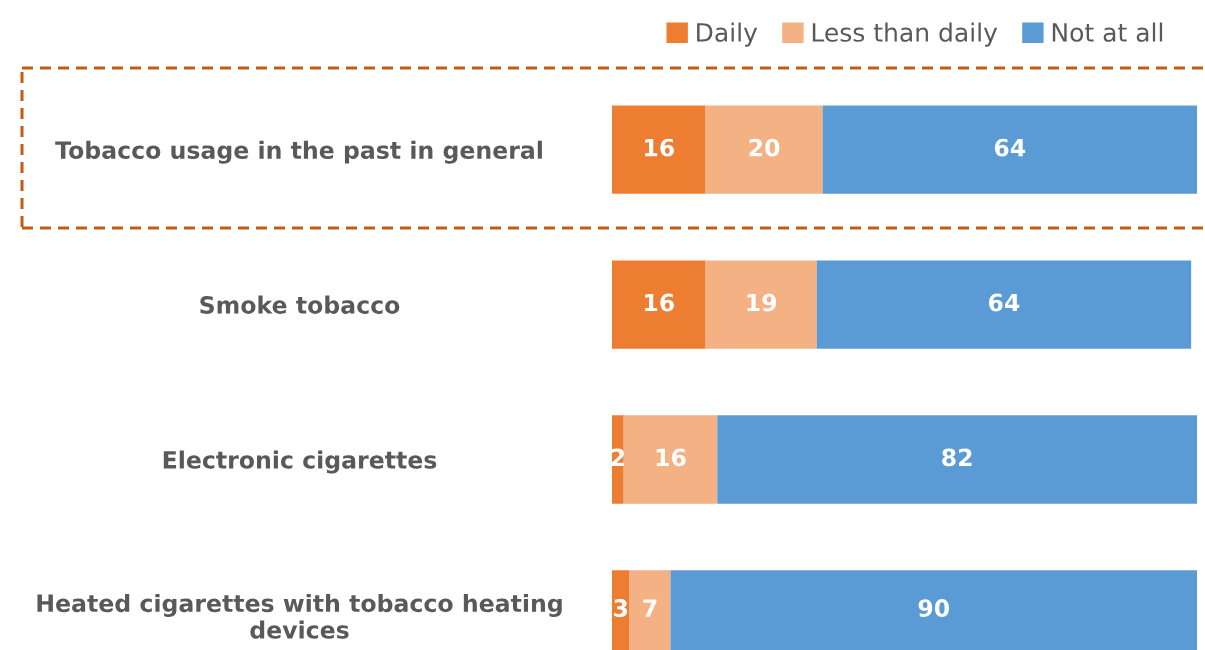  What do you see at coordinates (621, 608) in the screenshot?
I see `data-label: 3` at bounding box center [621, 608].